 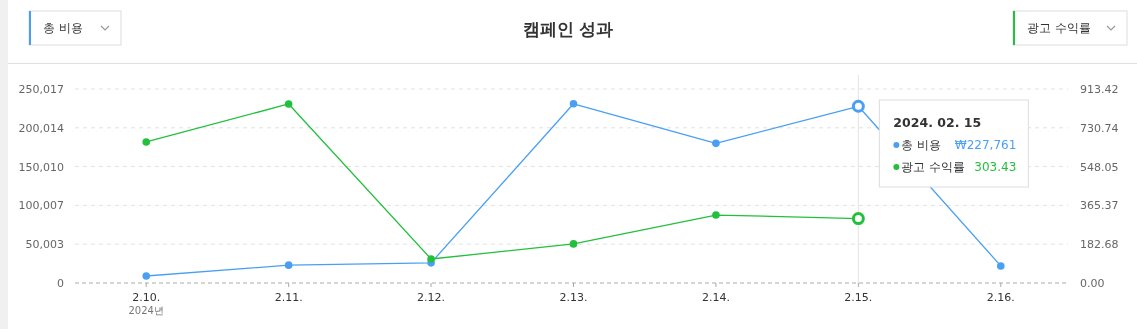 What do you see at coordinates (995, 167) in the screenshot?
I see `annotation: 303.43` at bounding box center [995, 167].